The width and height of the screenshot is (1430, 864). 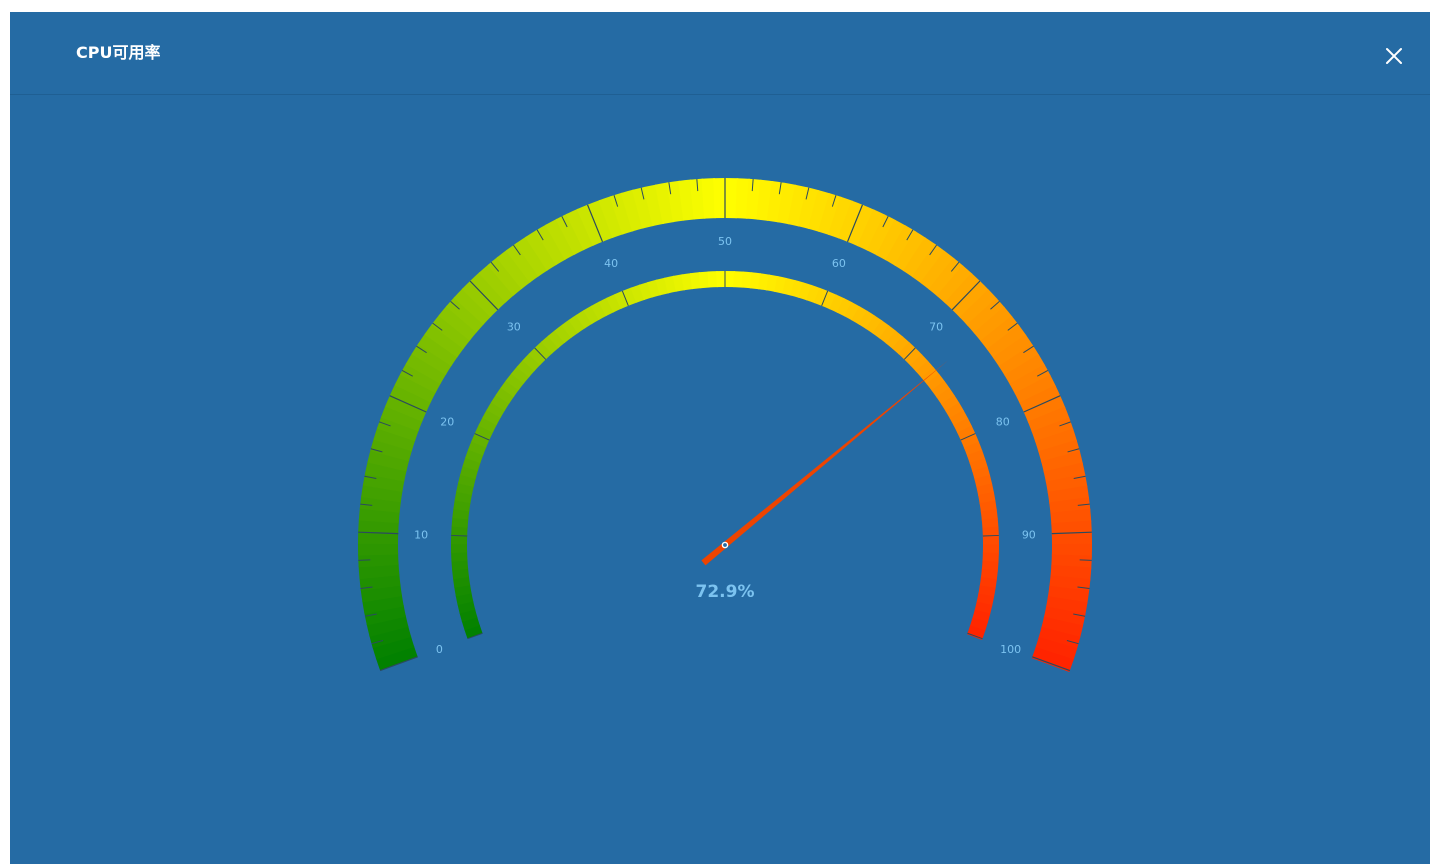 I want to click on close-button, so click(x=1394, y=56).